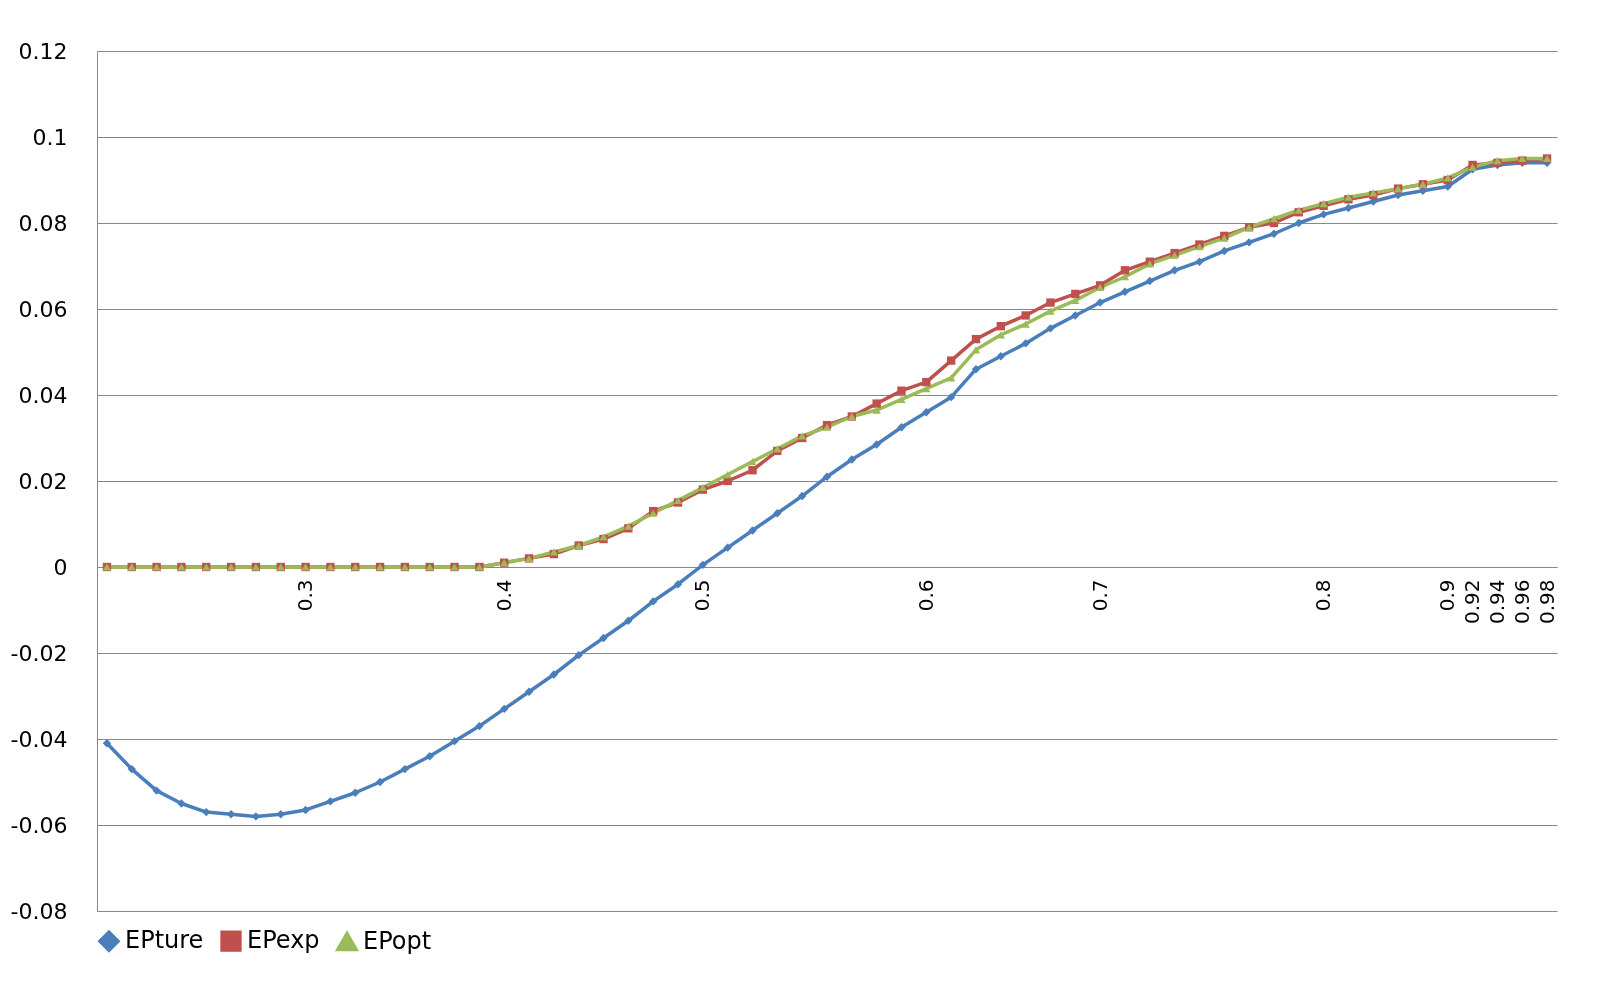 The height and width of the screenshot is (998, 1614). Describe the element at coordinates (1546, 602) in the screenshot. I see `x-tick-label: 0.98` at that location.